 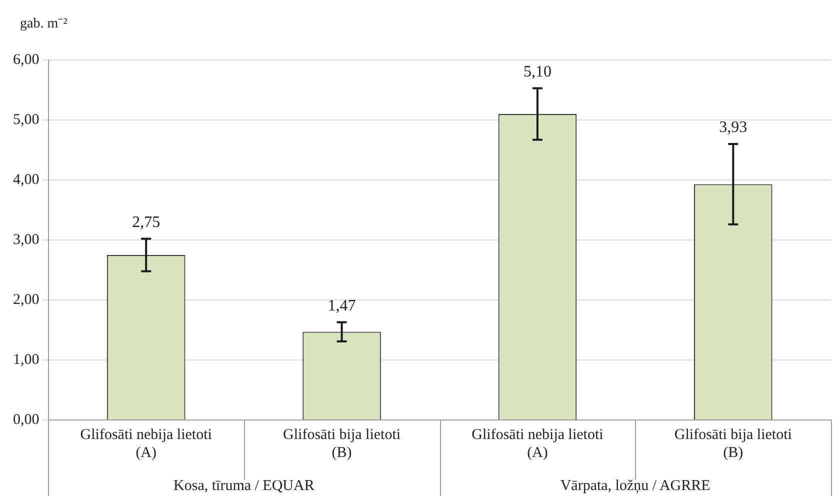 What do you see at coordinates (537, 71) in the screenshot?
I see `data-label: 5,10` at bounding box center [537, 71].